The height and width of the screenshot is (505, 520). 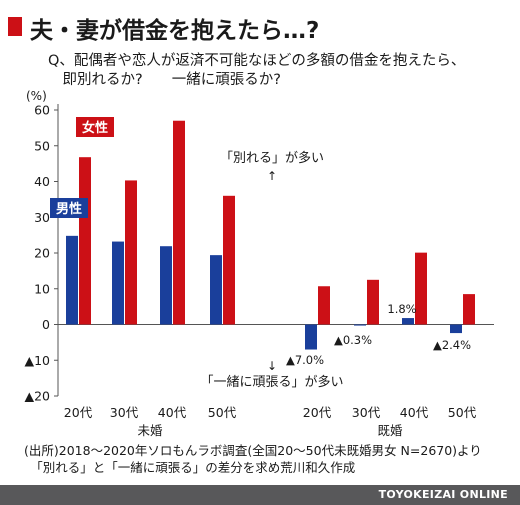 I want to click on series-badge-female, so click(x=95, y=127).